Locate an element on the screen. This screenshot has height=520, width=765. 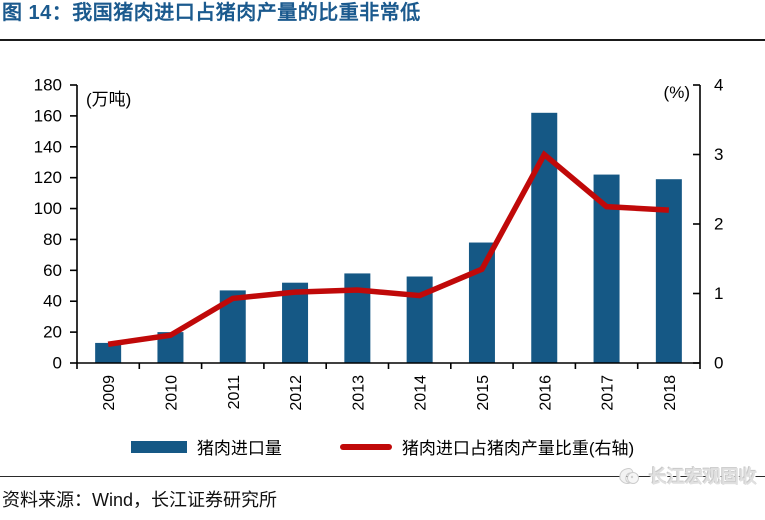
source-text: 资料来源：Wind，长江证券研究所 is located at coordinates (140, 500).